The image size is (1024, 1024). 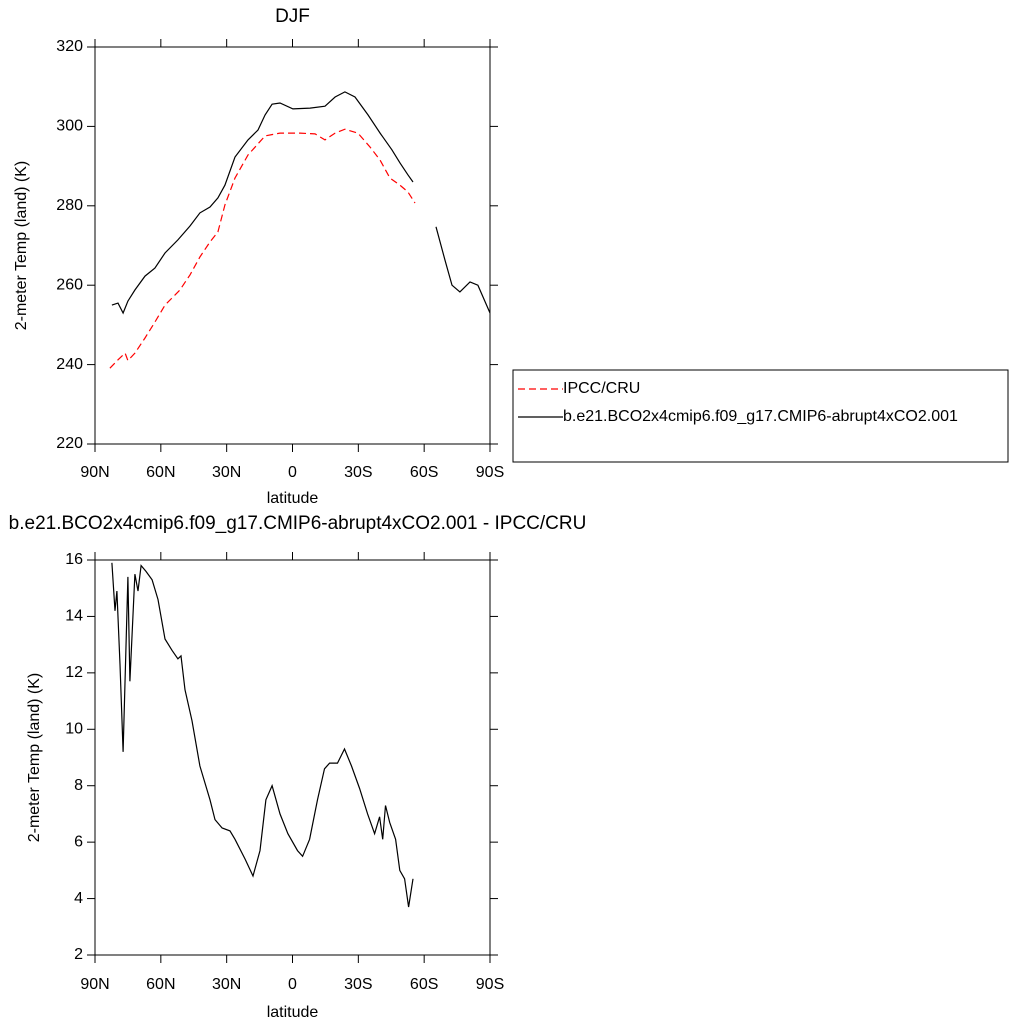 What do you see at coordinates (78, 785) in the screenshot?
I see `y-tick-label: 8` at bounding box center [78, 785].